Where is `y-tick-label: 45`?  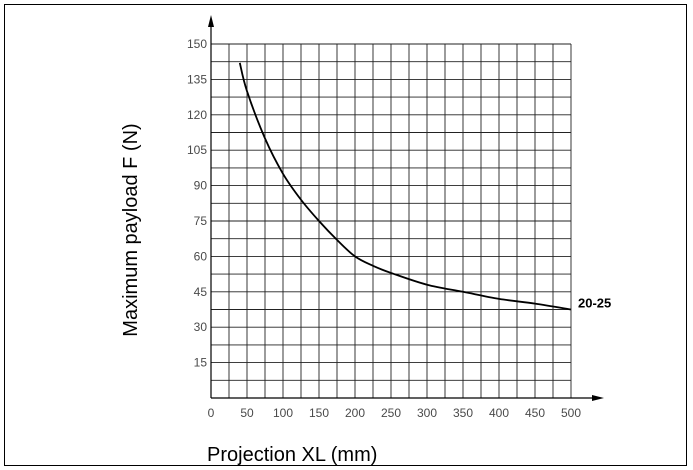 y-tick-label: 45 is located at coordinates (201, 292).